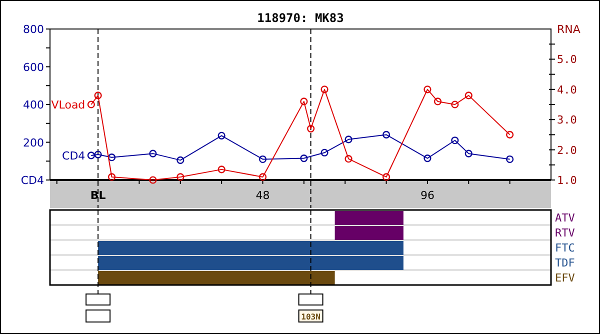 The width and height of the screenshot is (600, 334). What do you see at coordinates (567, 89) in the screenshot?
I see `y2-tick-label: 4.0` at bounding box center [567, 89].